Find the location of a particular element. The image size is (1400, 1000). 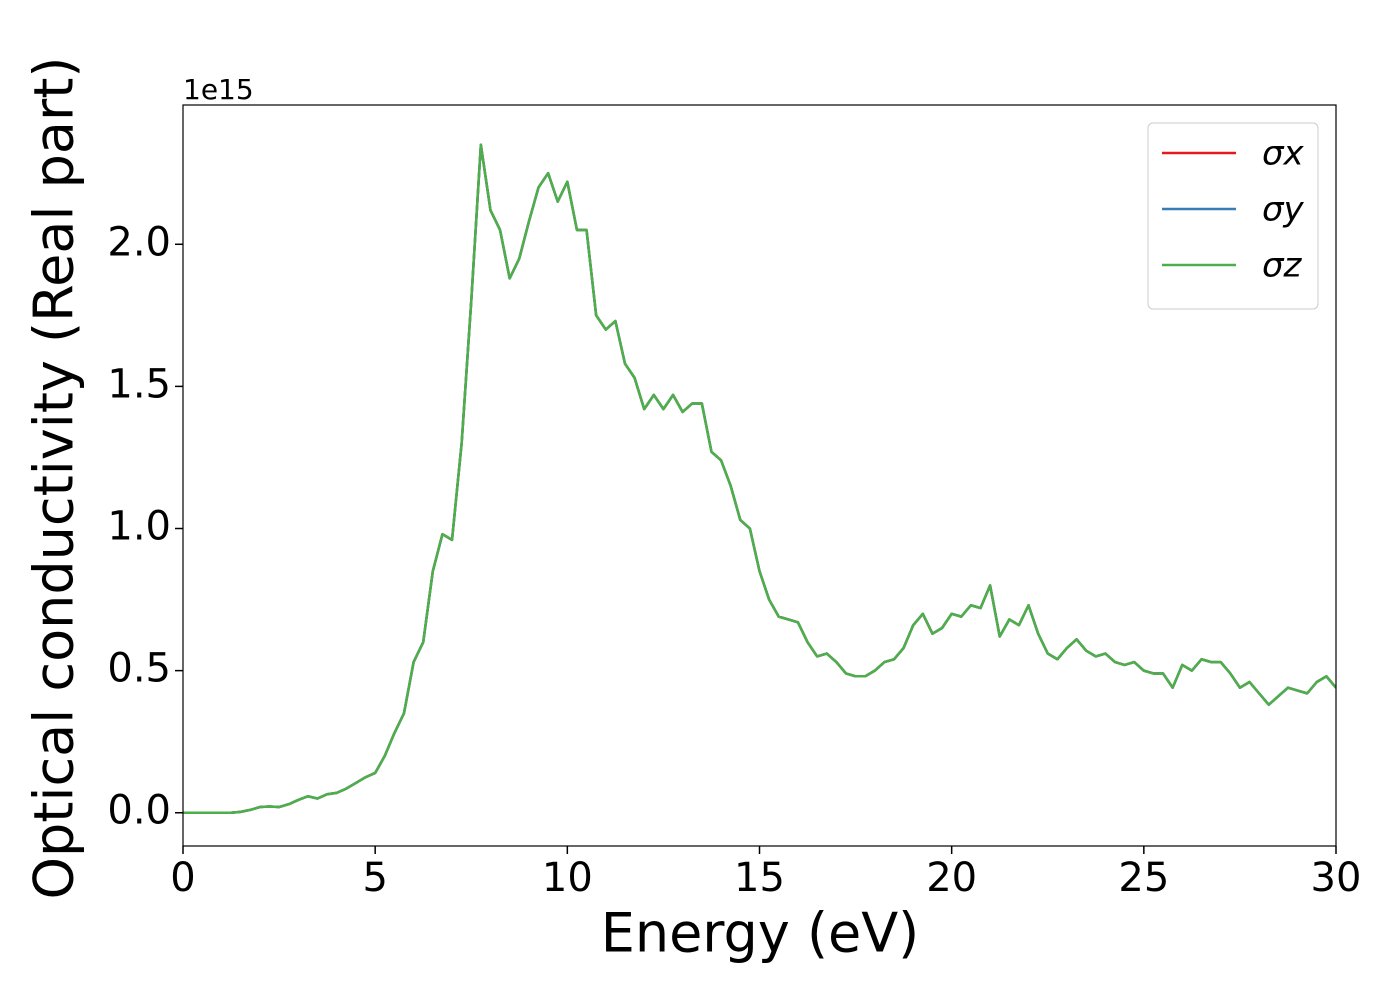

x-tick-label: 5 is located at coordinates (374, 878).